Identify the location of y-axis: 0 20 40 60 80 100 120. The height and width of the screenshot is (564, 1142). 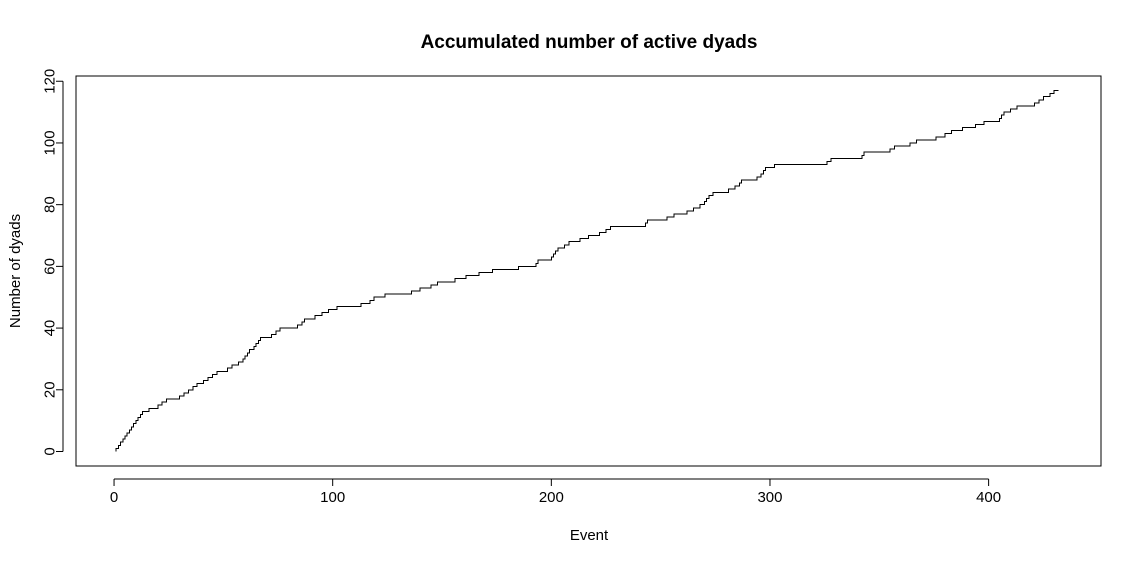
(53, 262).